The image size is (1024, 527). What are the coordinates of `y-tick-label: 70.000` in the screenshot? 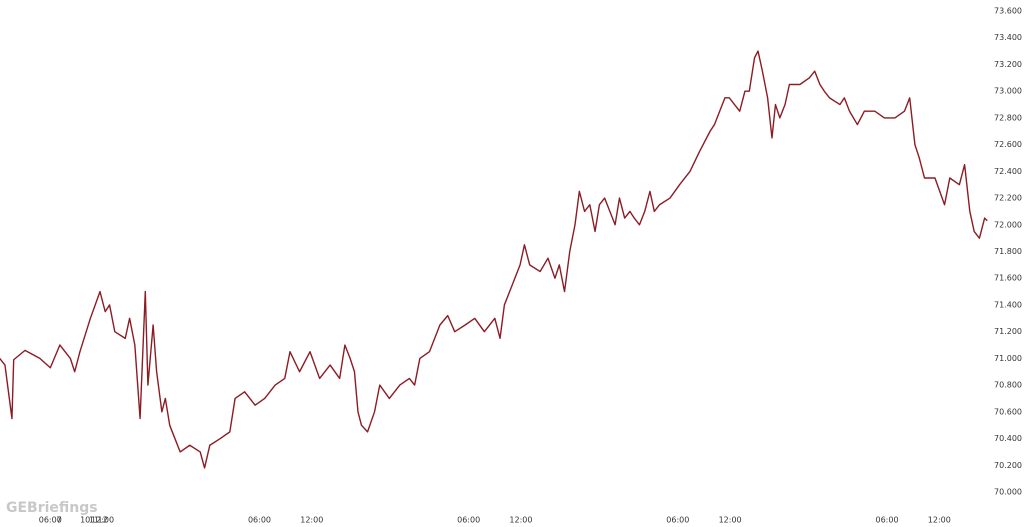 It's located at (1008, 492).